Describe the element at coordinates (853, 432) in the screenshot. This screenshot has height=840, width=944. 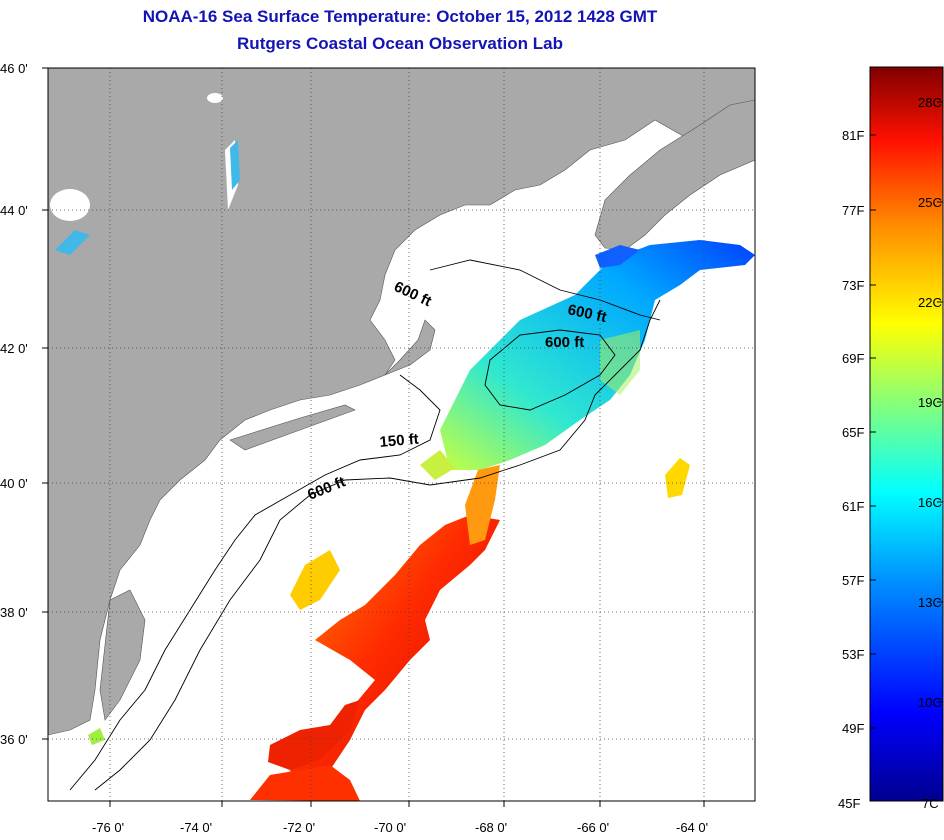
I see `cbar-f-label: 65F` at that location.